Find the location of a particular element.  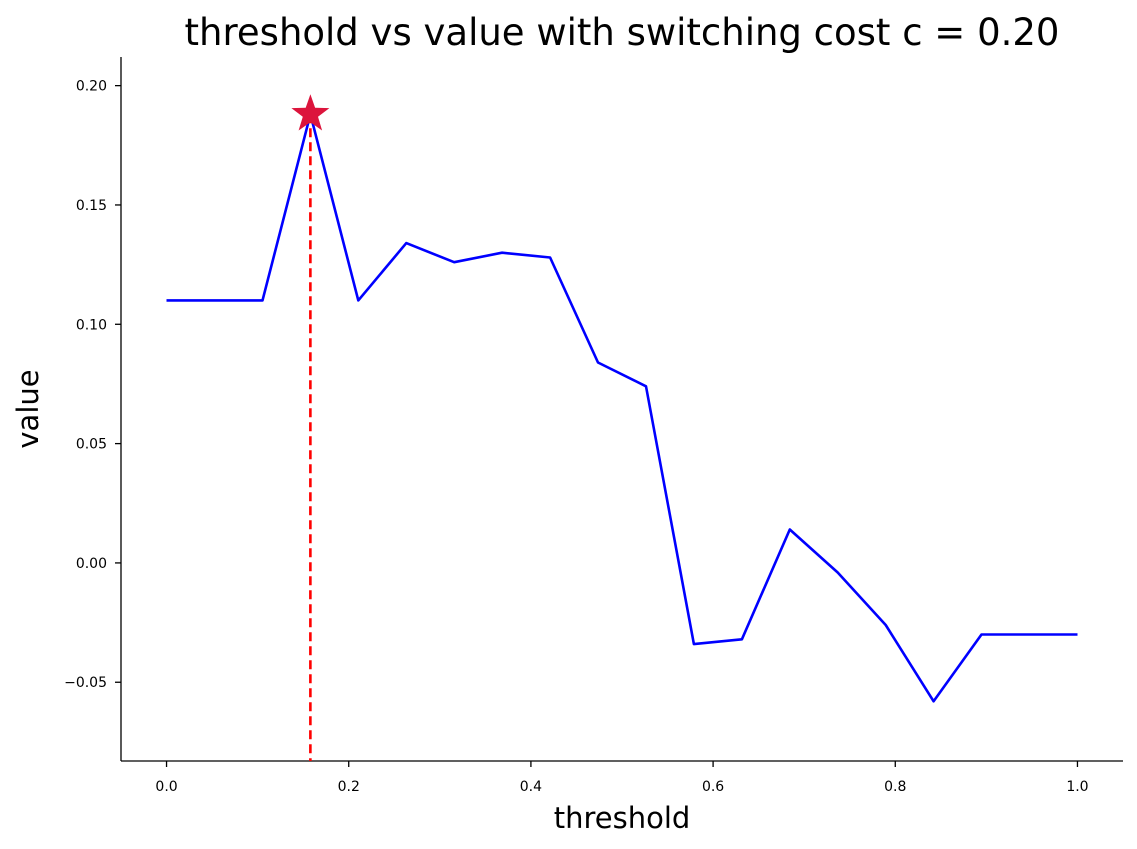

x-tick-label: 0.6 is located at coordinates (713, 787).